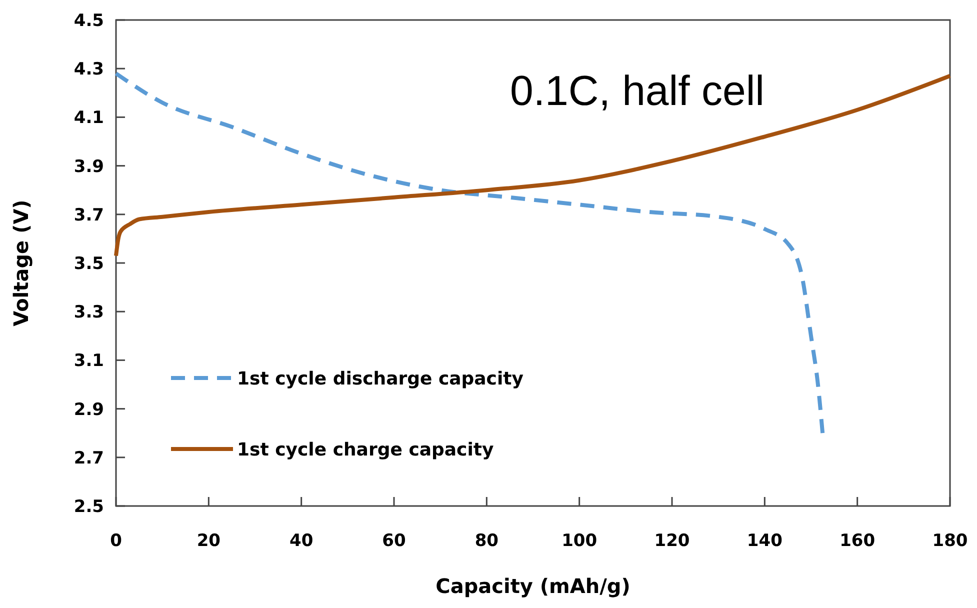  What do you see at coordinates (89, 312) in the screenshot?
I see `y-tick-label: 3.3` at bounding box center [89, 312].